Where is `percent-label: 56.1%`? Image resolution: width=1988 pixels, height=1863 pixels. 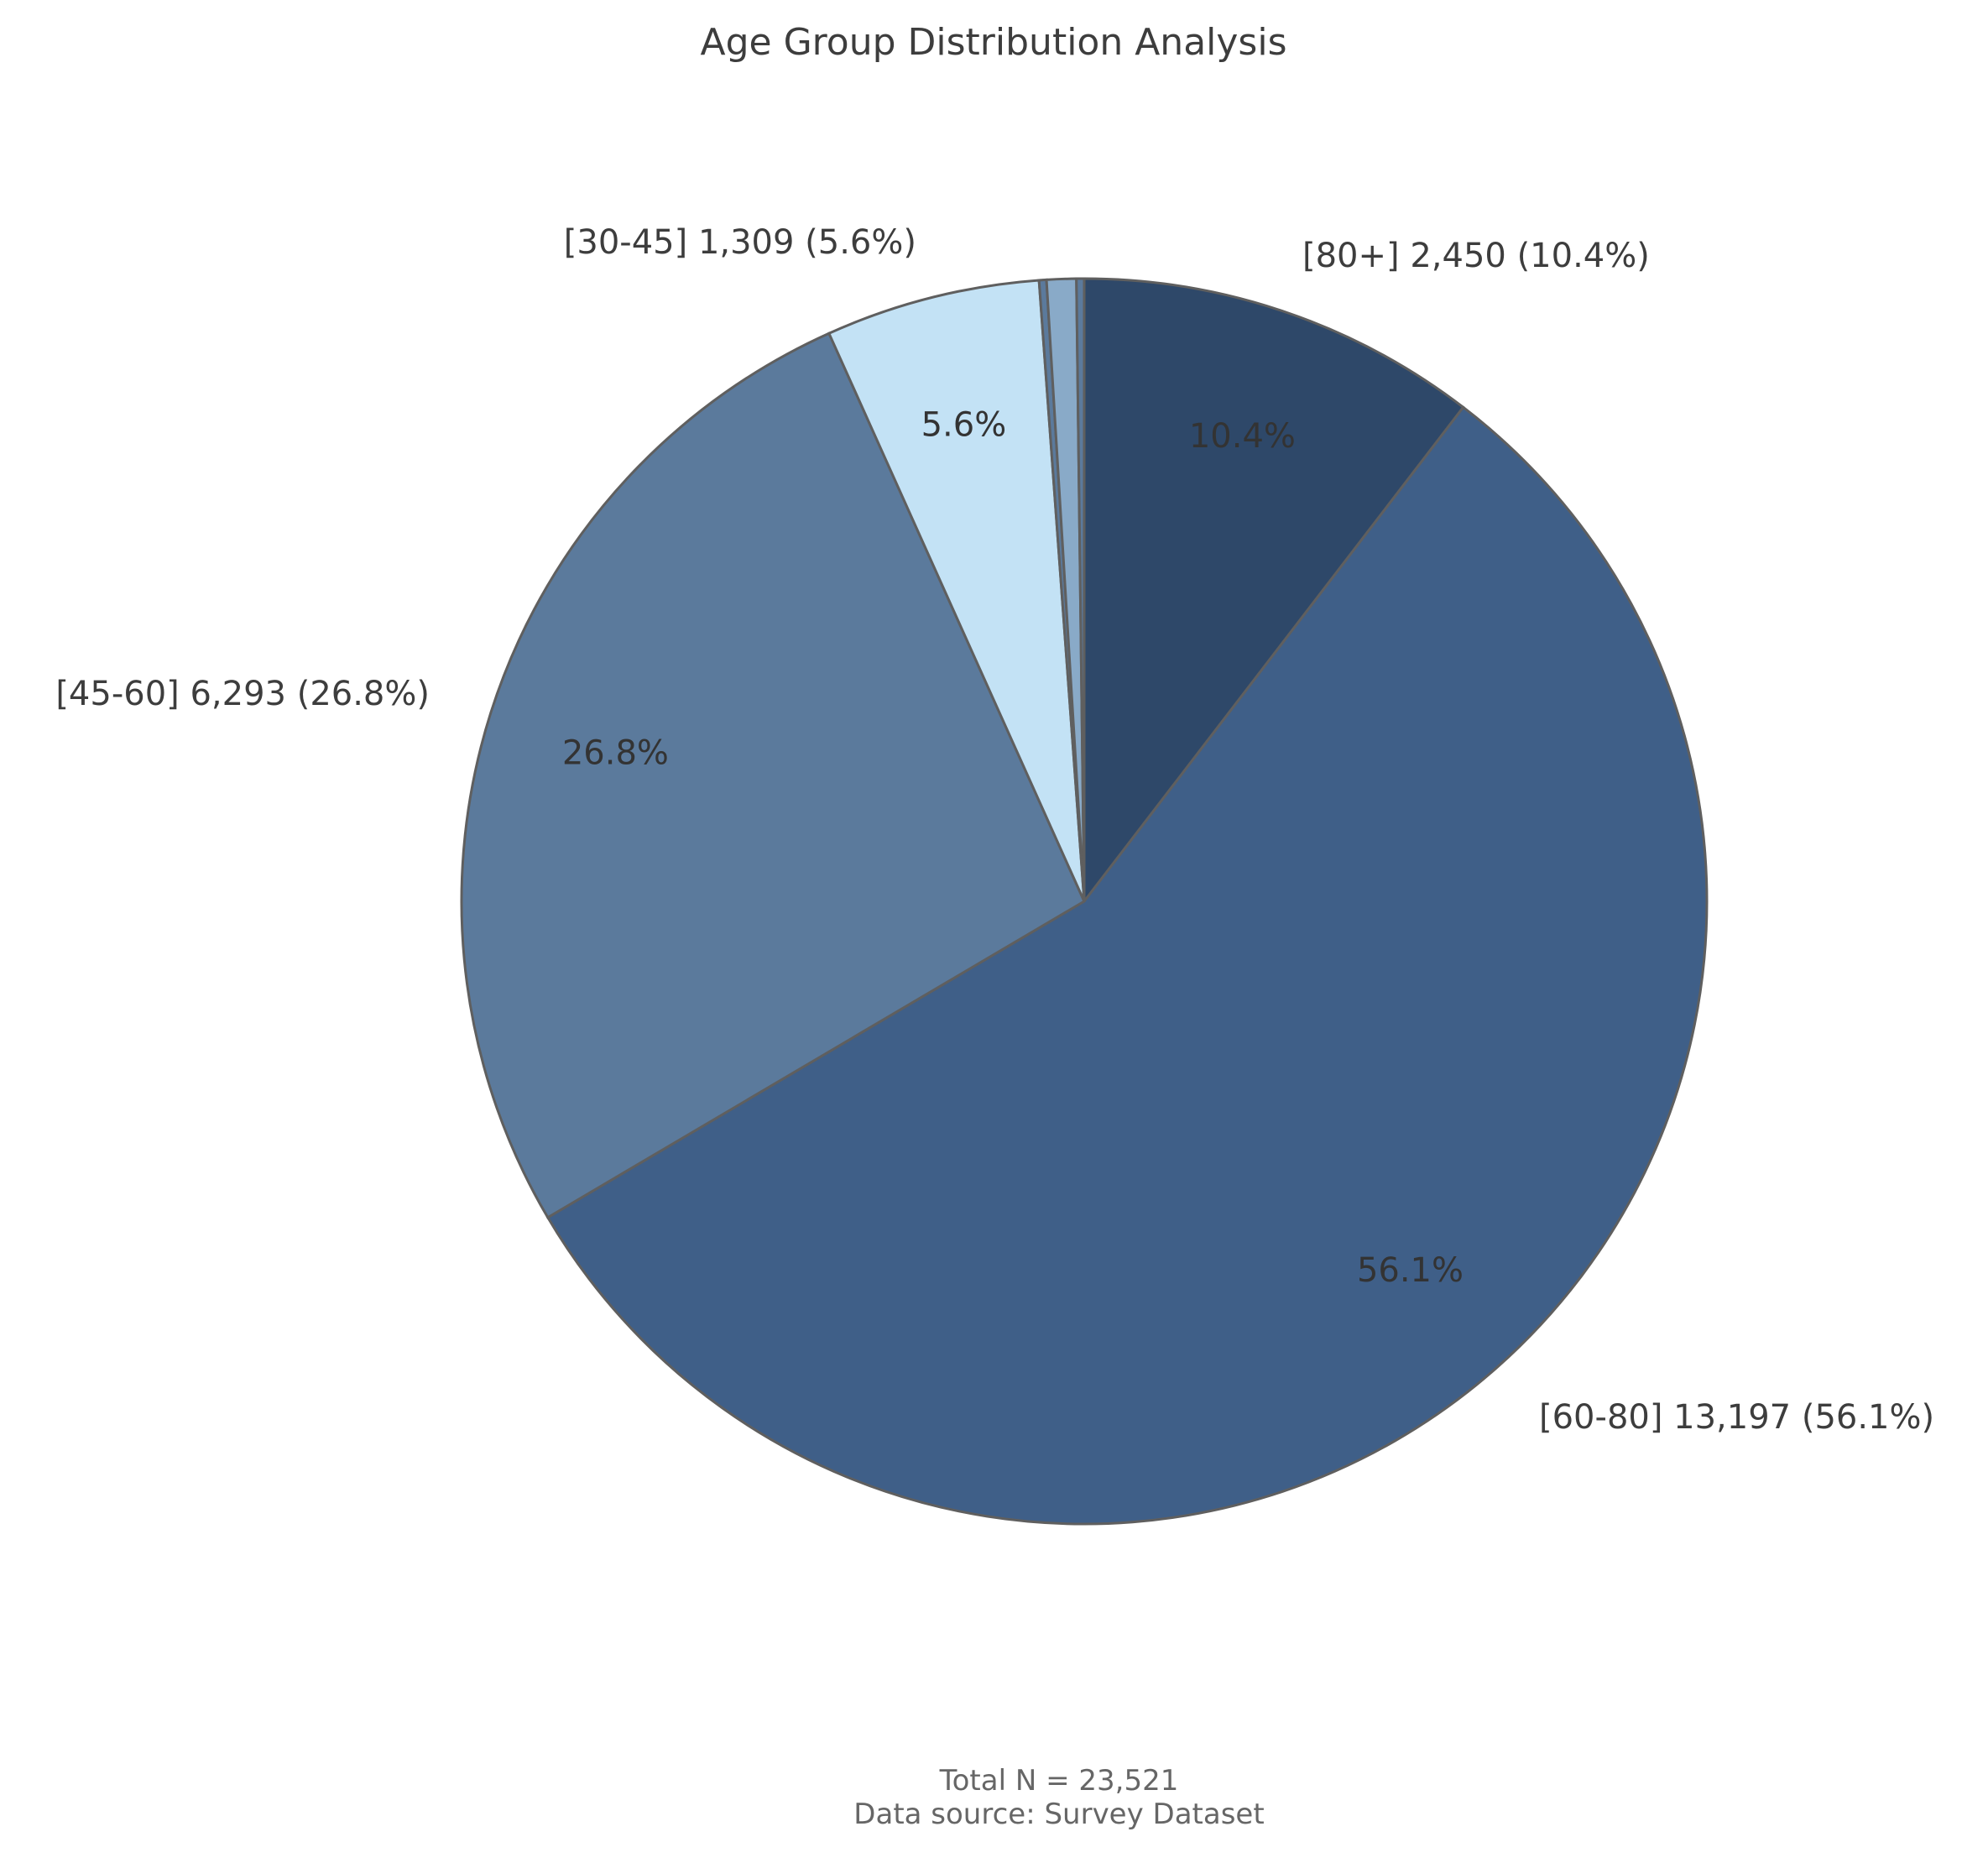
percent-label: 56.1% is located at coordinates (1410, 1270).